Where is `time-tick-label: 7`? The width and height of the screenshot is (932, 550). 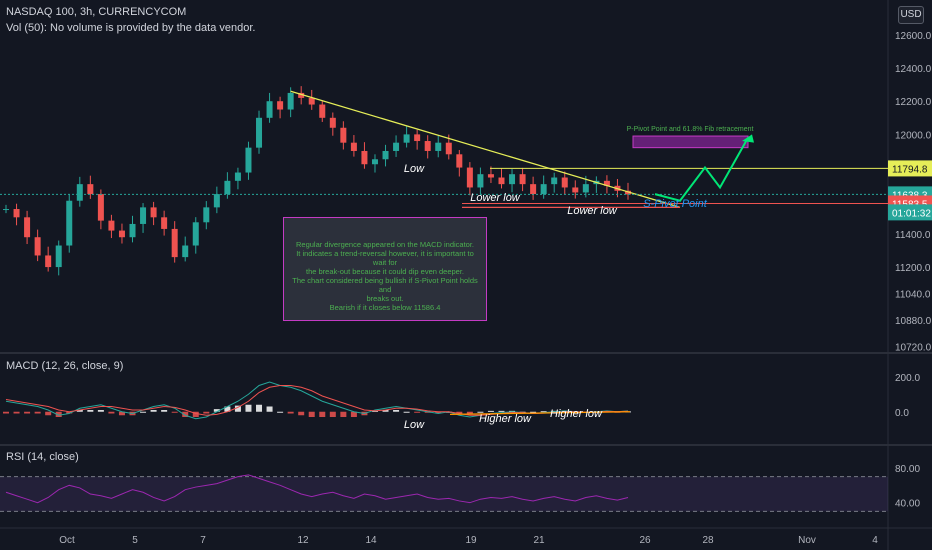
time-tick-label: 7 is located at coordinates (203, 540).